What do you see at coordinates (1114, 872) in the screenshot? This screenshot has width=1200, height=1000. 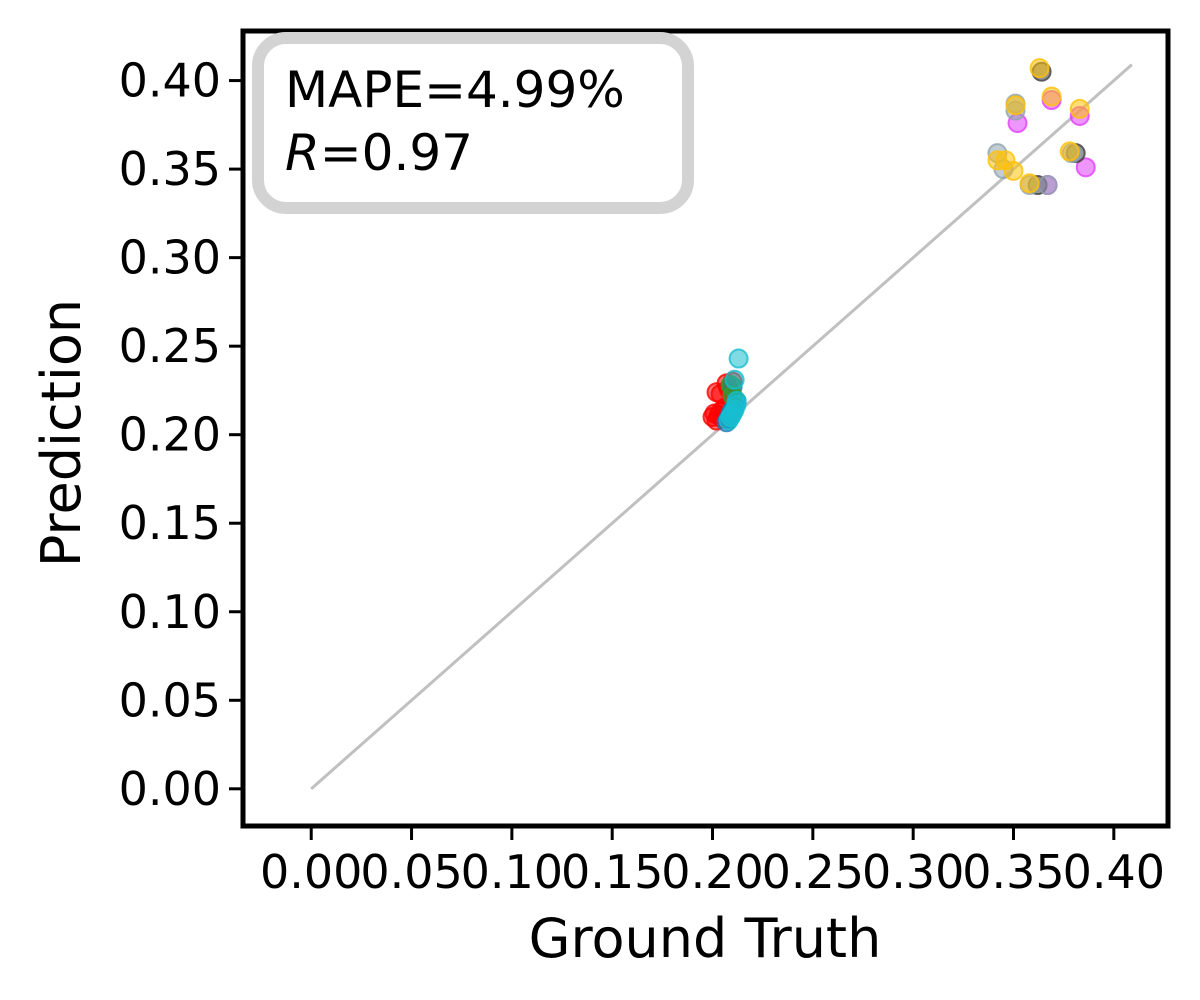 I see `x-tick-label: 0.40` at bounding box center [1114, 872].